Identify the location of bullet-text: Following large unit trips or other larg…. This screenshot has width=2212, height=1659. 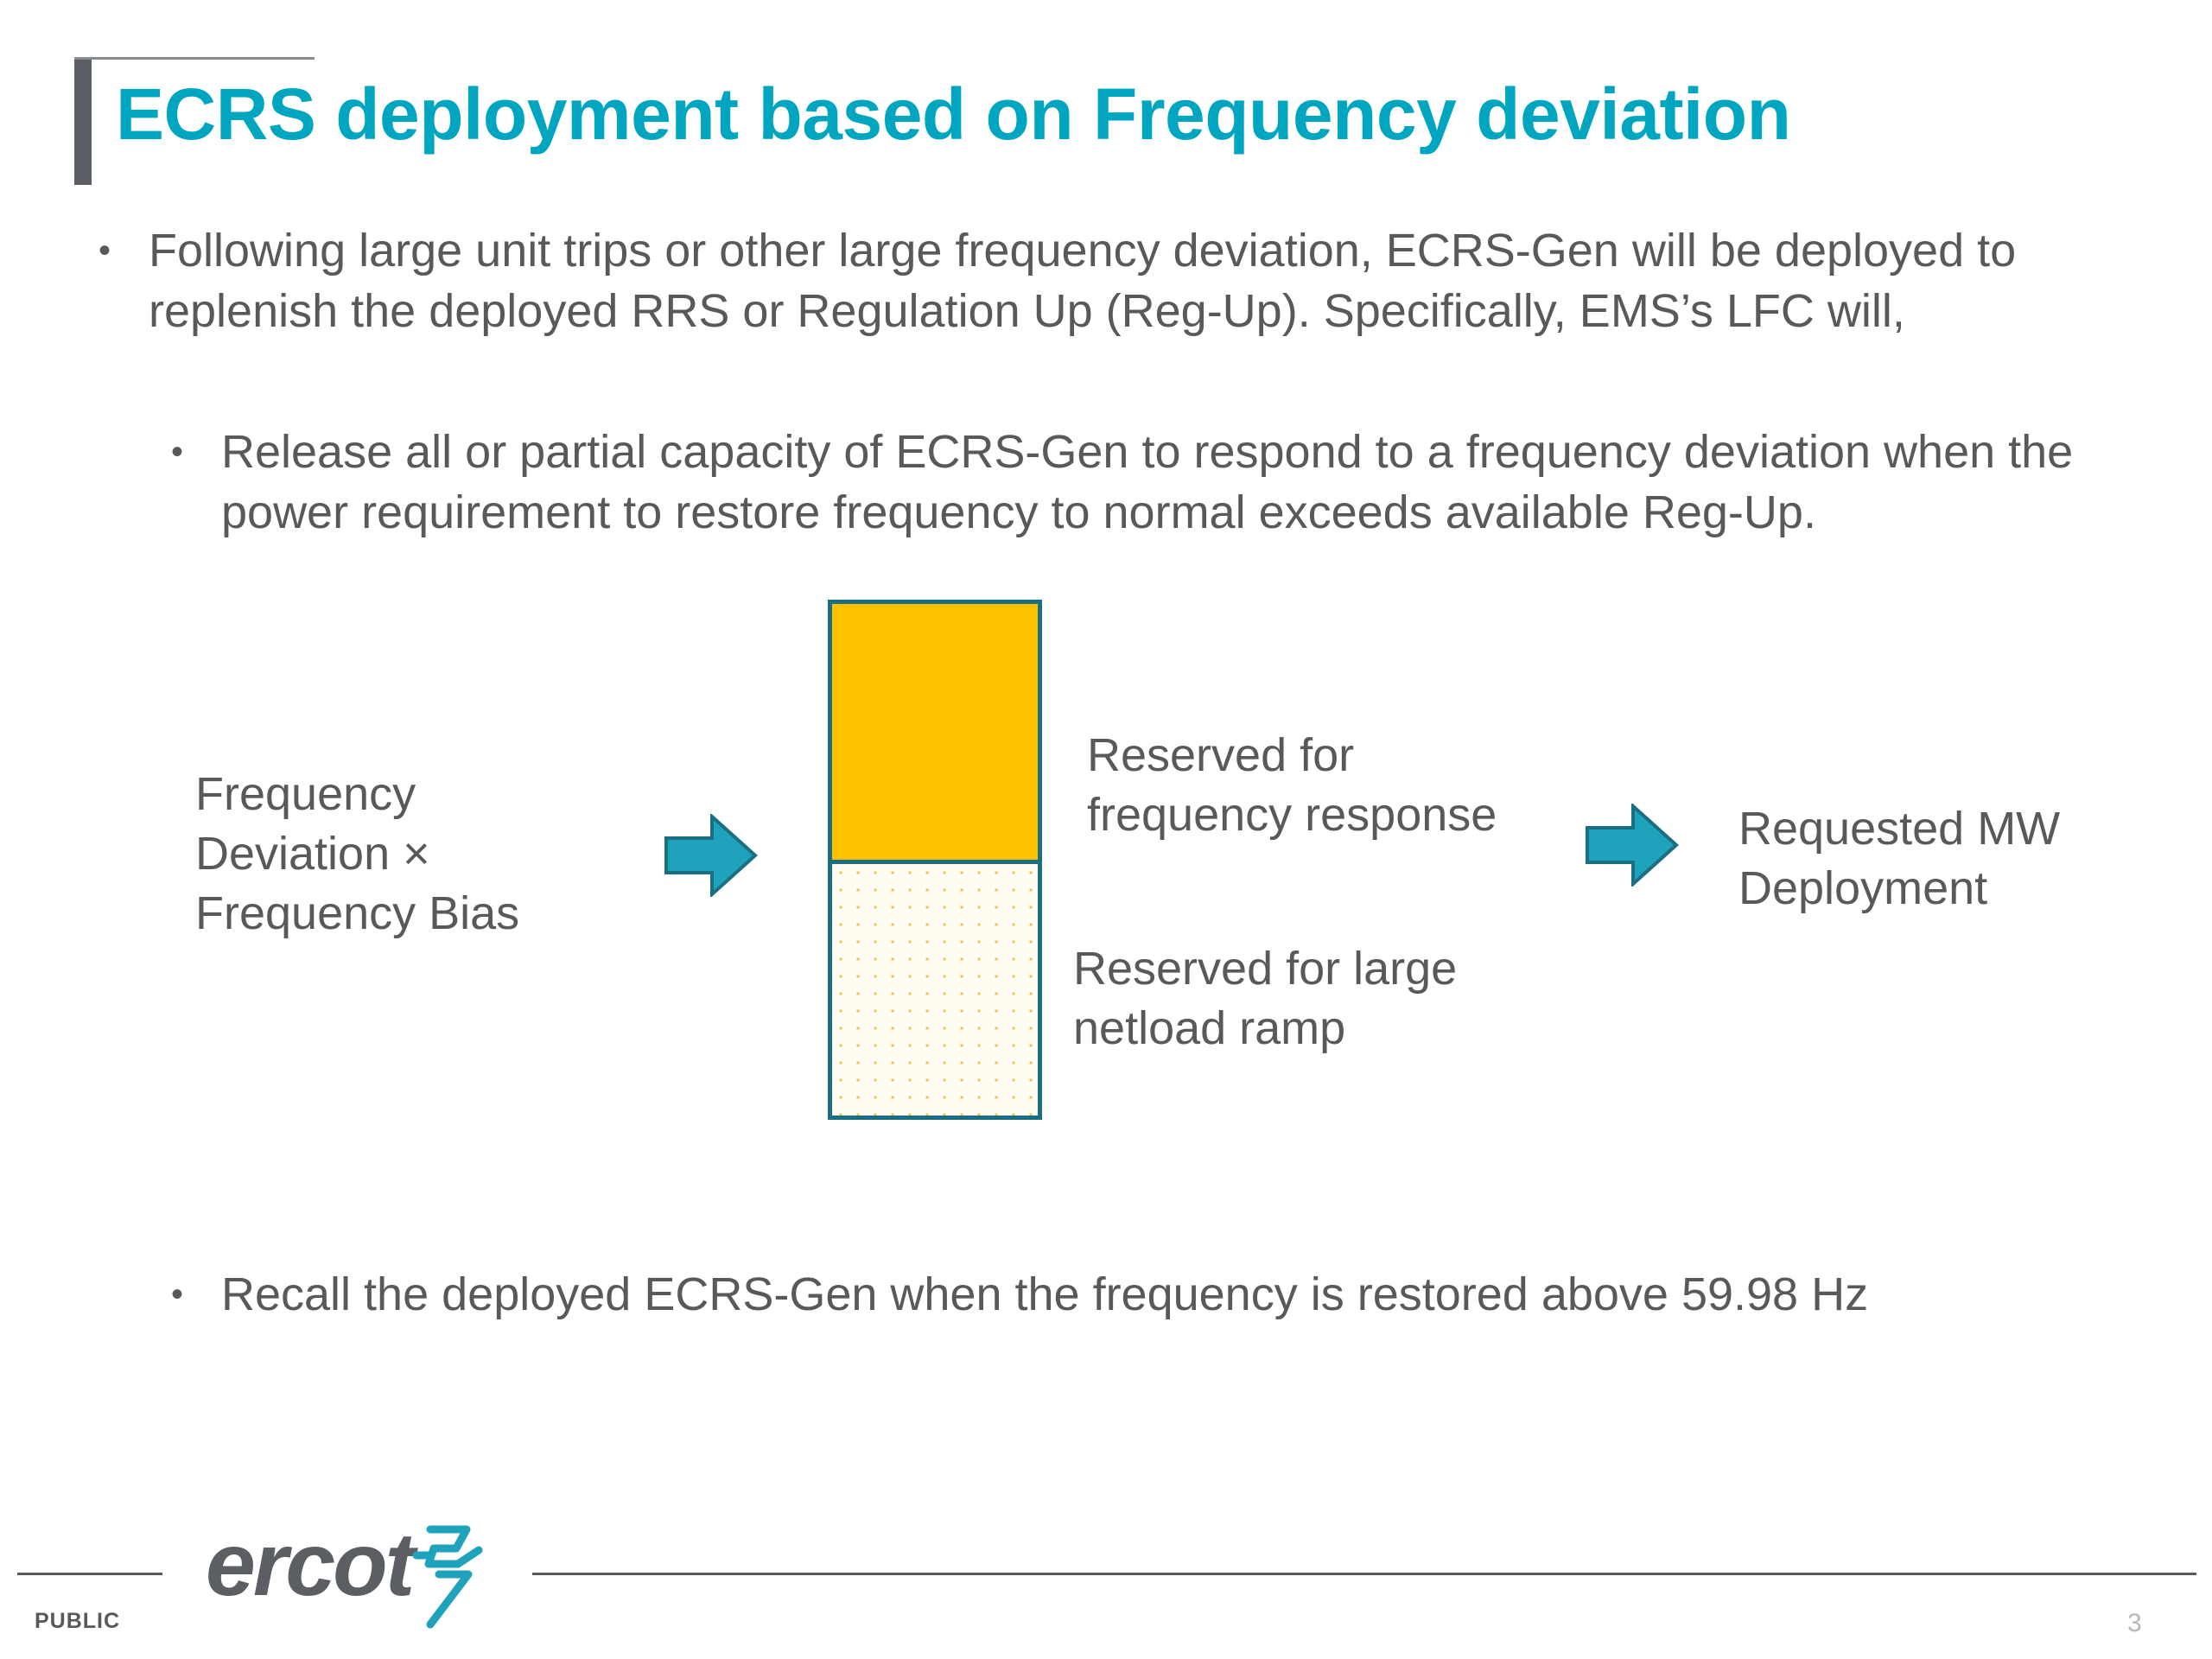
(1083, 281).